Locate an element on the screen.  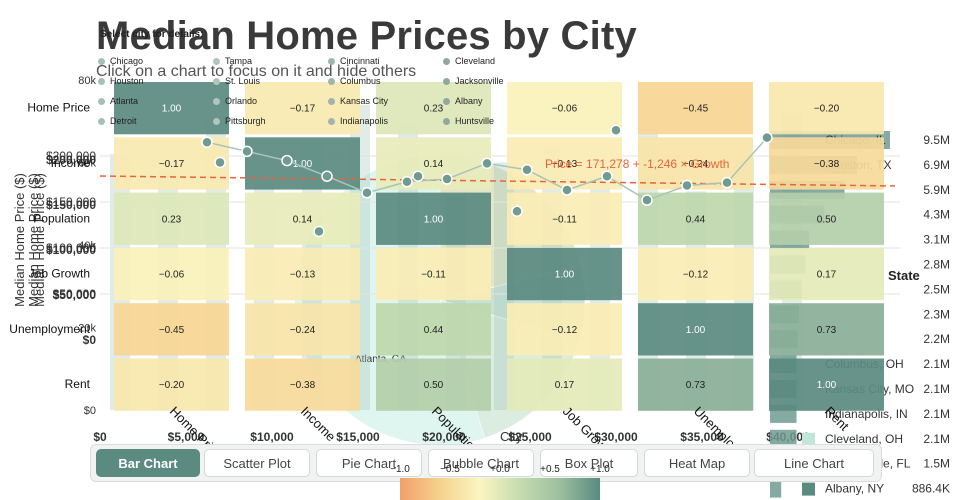
tab-pie-chart: Pie Chart is located at coordinates (369, 463).